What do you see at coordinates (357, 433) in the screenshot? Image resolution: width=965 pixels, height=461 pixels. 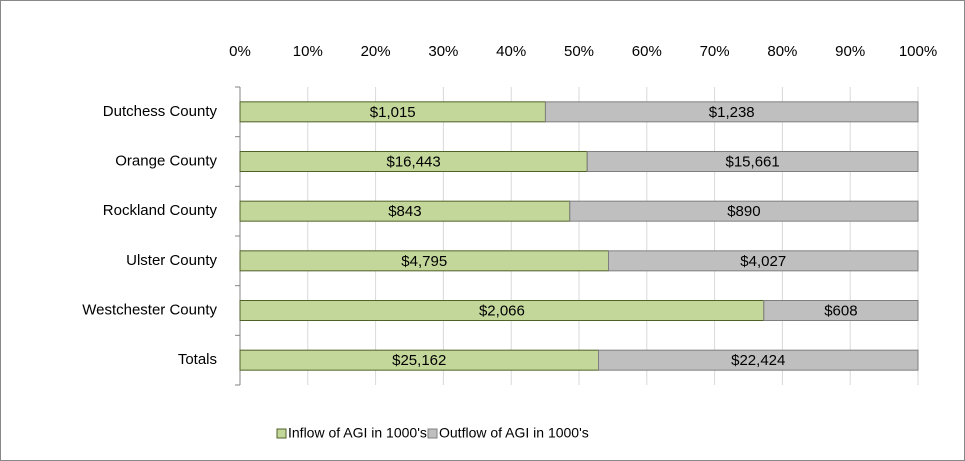 I see `legend-label: Inflow of AGI in 1000's` at bounding box center [357, 433].